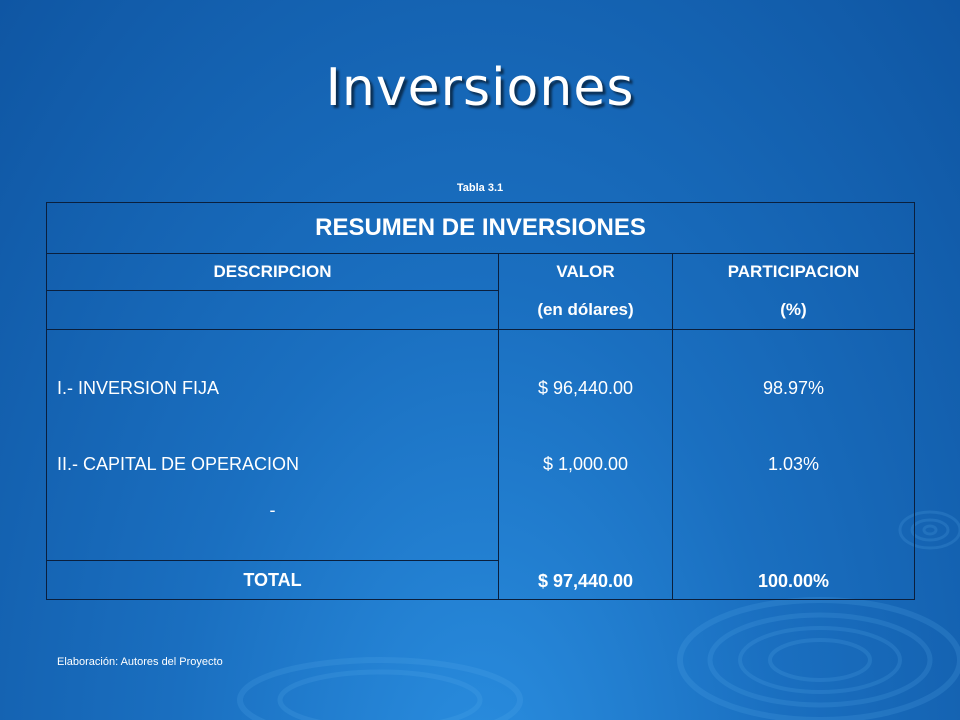 The height and width of the screenshot is (720, 960). Describe the element at coordinates (793, 310) in the screenshot. I see `column-header-participation-unit: (%)` at that location.